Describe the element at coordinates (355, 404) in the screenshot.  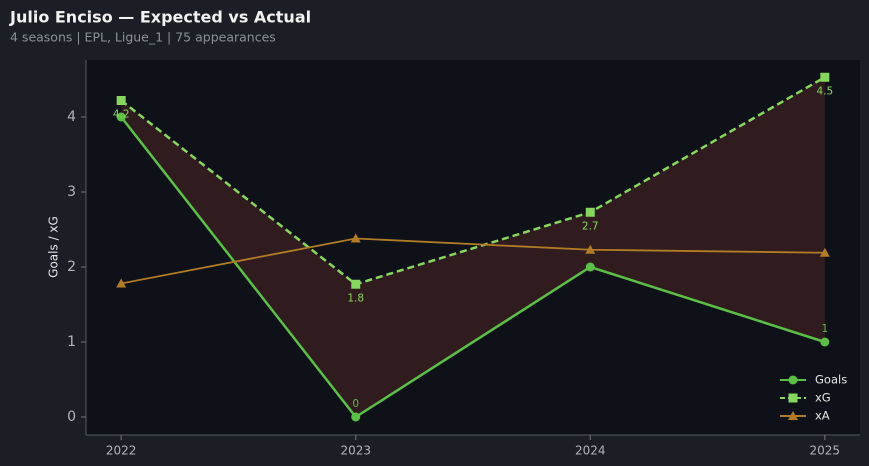
I see `data-label: 0` at that location.